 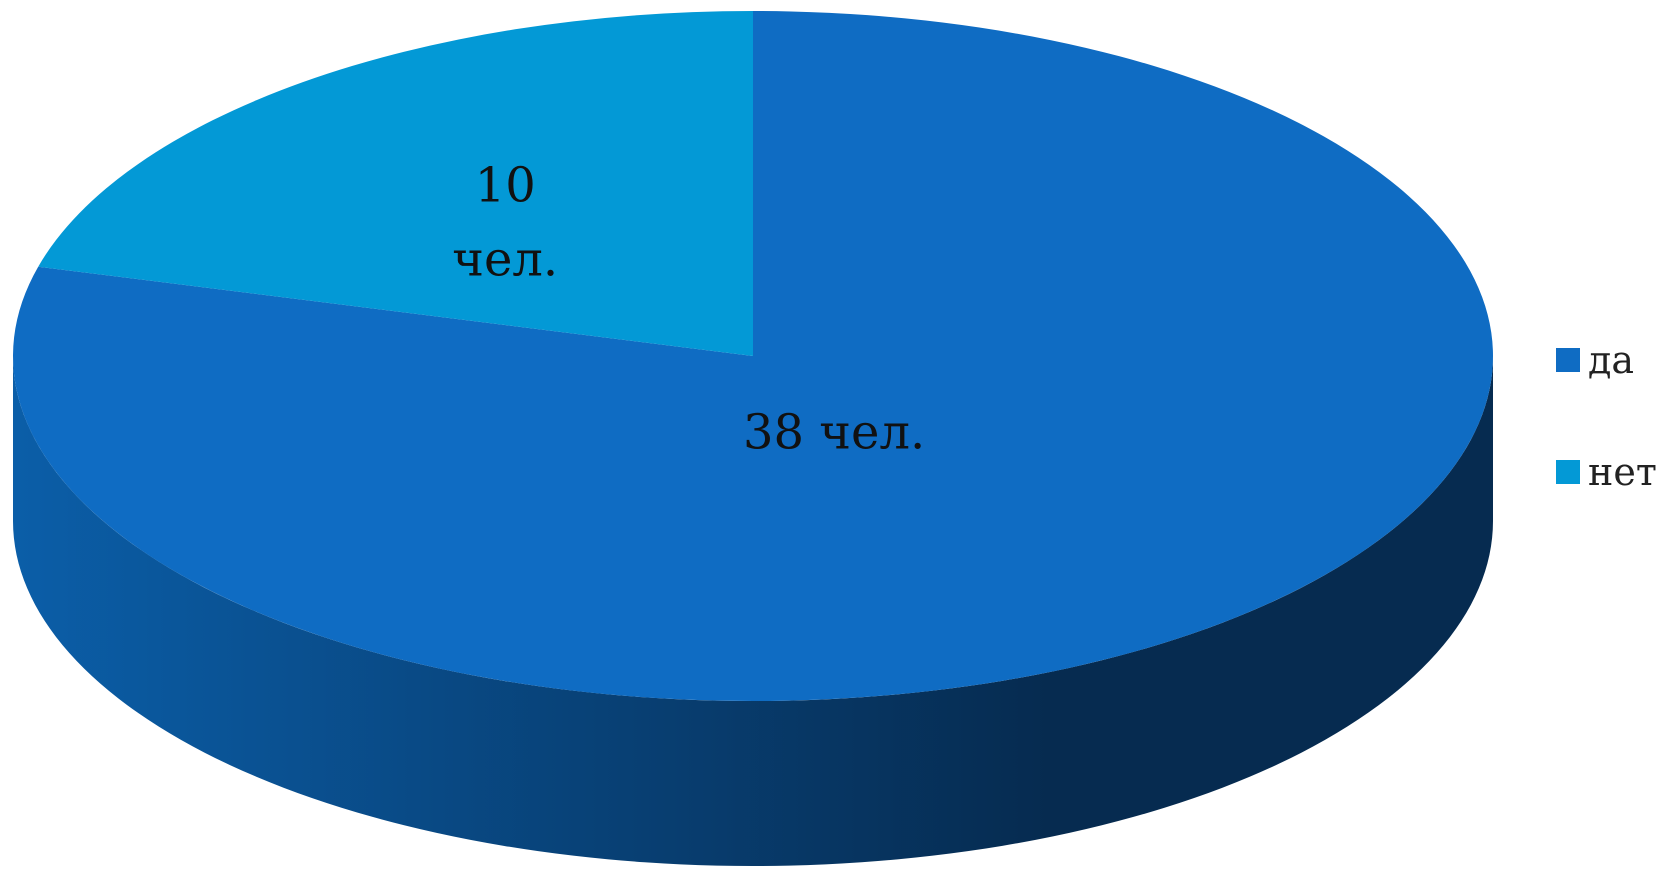 I want to click on data-label-net-unit: чел., so click(x=505, y=259).